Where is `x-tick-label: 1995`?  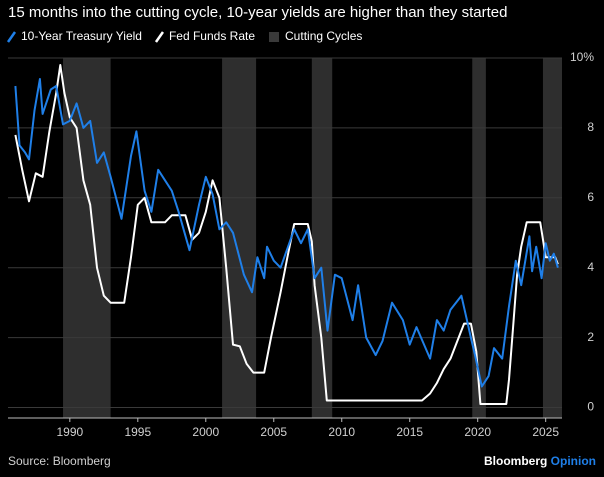 x-tick-label: 1995 is located at coordinates (137, 432).